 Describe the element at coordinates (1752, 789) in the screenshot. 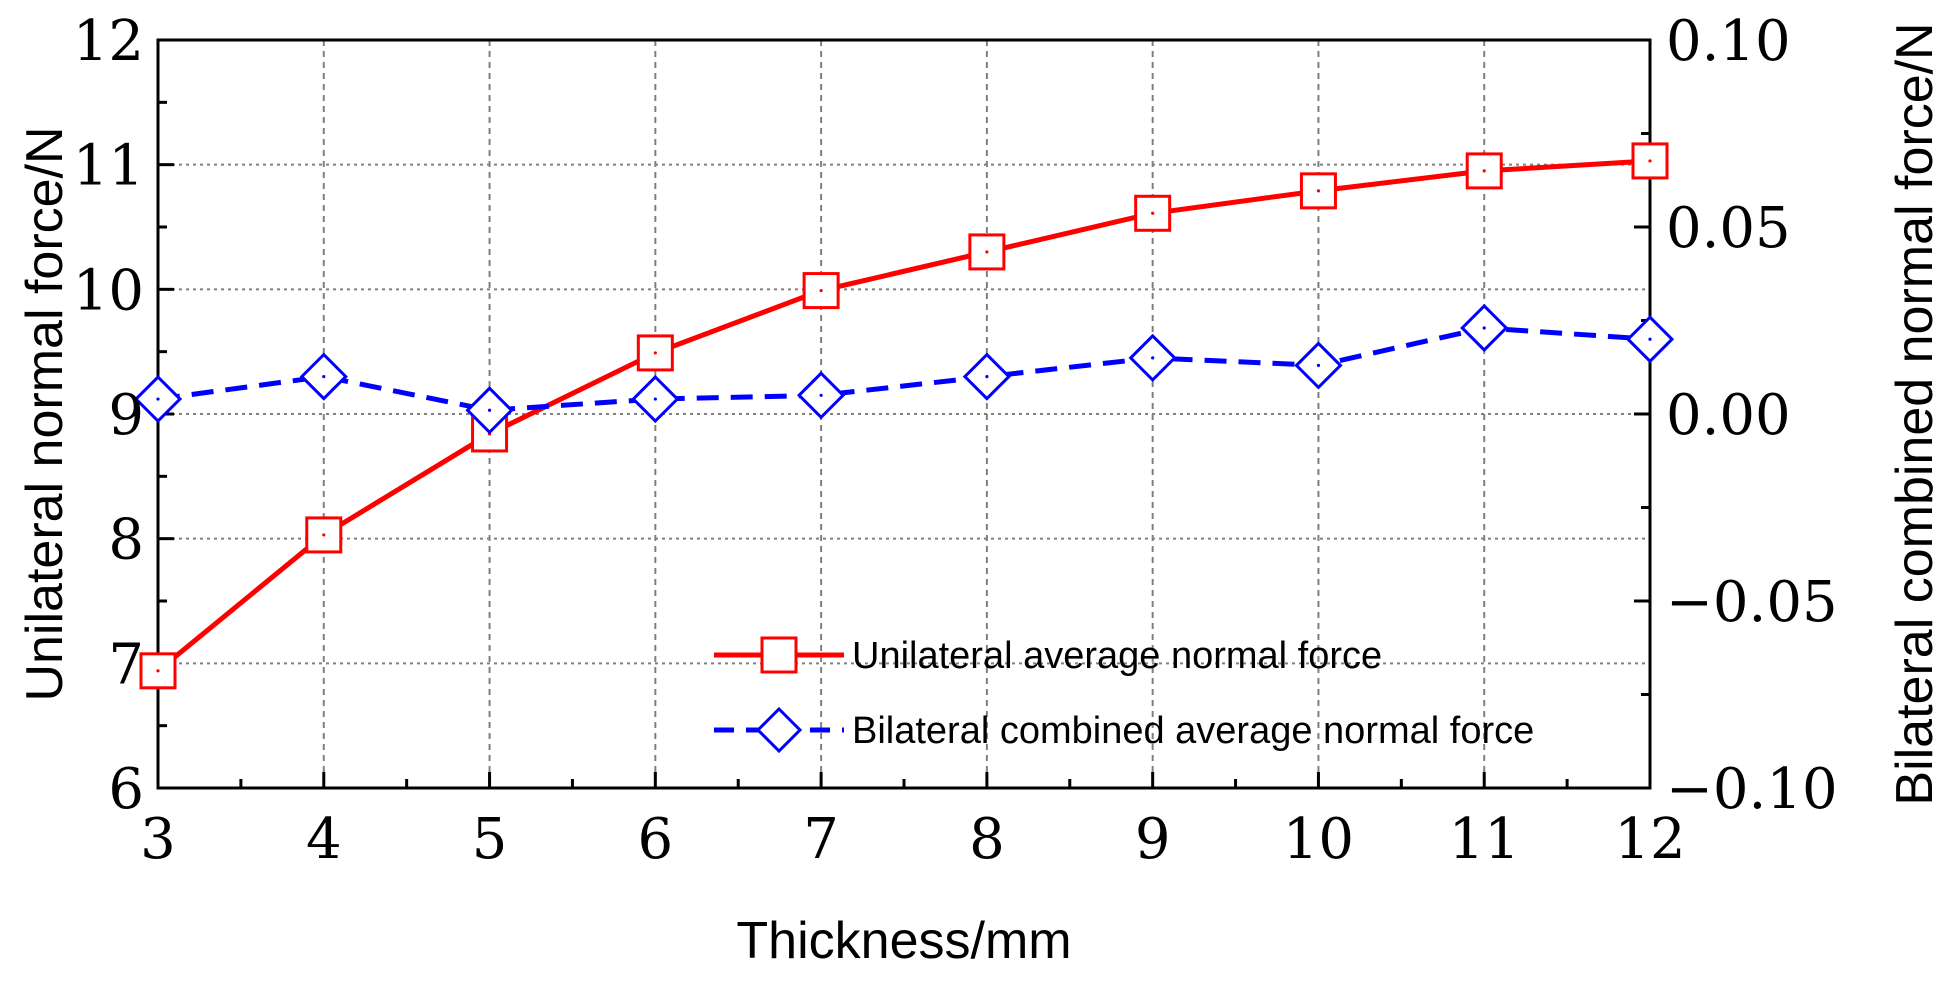

I see `y-right-tick-label: −0.10` at that location.